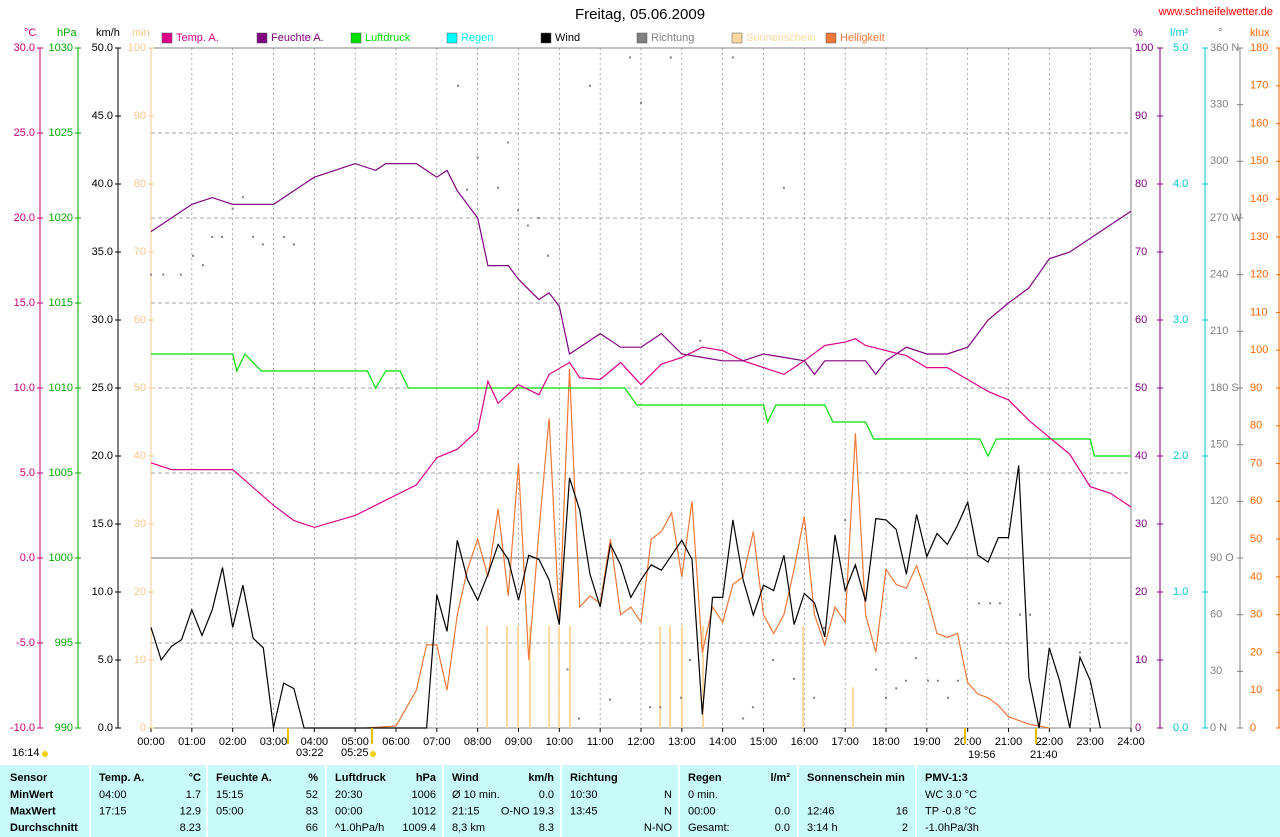 This screenshot has width=1280, height=837. I want to click on y-tick-label: 1000, so click(61, 558).